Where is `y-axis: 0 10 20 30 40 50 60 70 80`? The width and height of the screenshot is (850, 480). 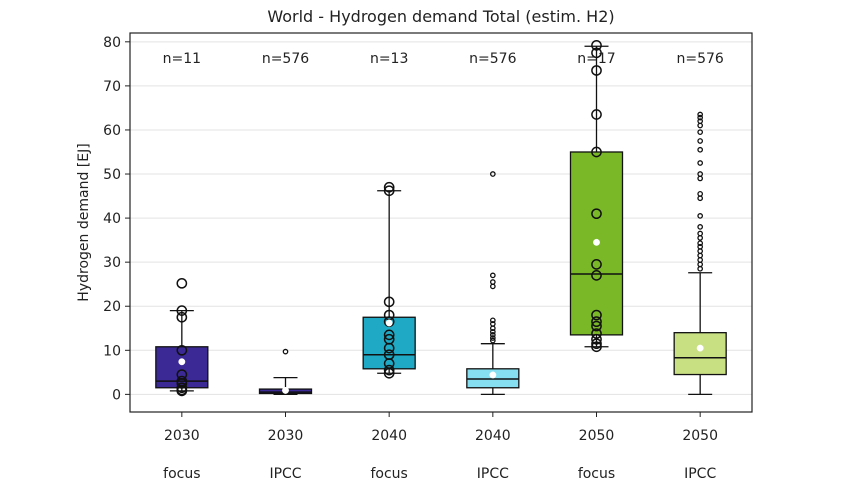
y-axis: 0 10 20 30 40 50 60 70 80 is located at coordinates (116, 219).